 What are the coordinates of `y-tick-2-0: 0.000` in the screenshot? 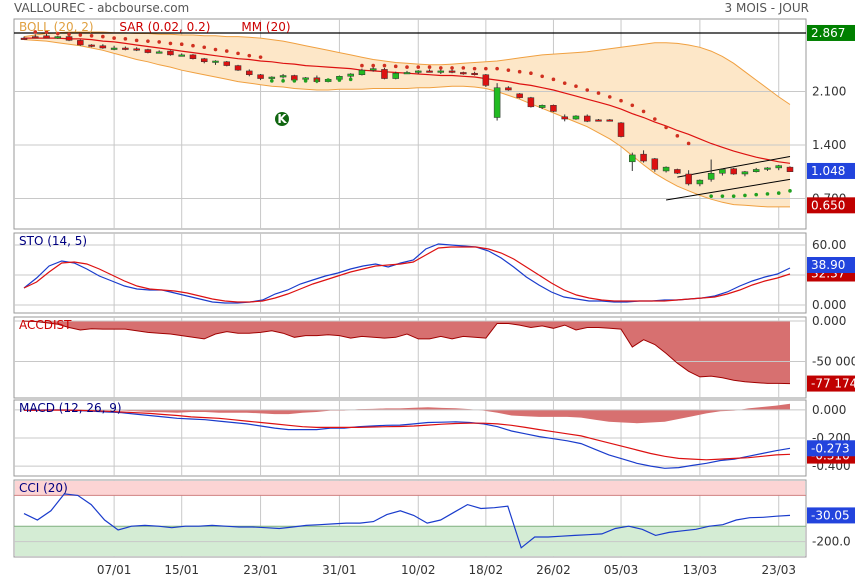 It's located at (829, 321).